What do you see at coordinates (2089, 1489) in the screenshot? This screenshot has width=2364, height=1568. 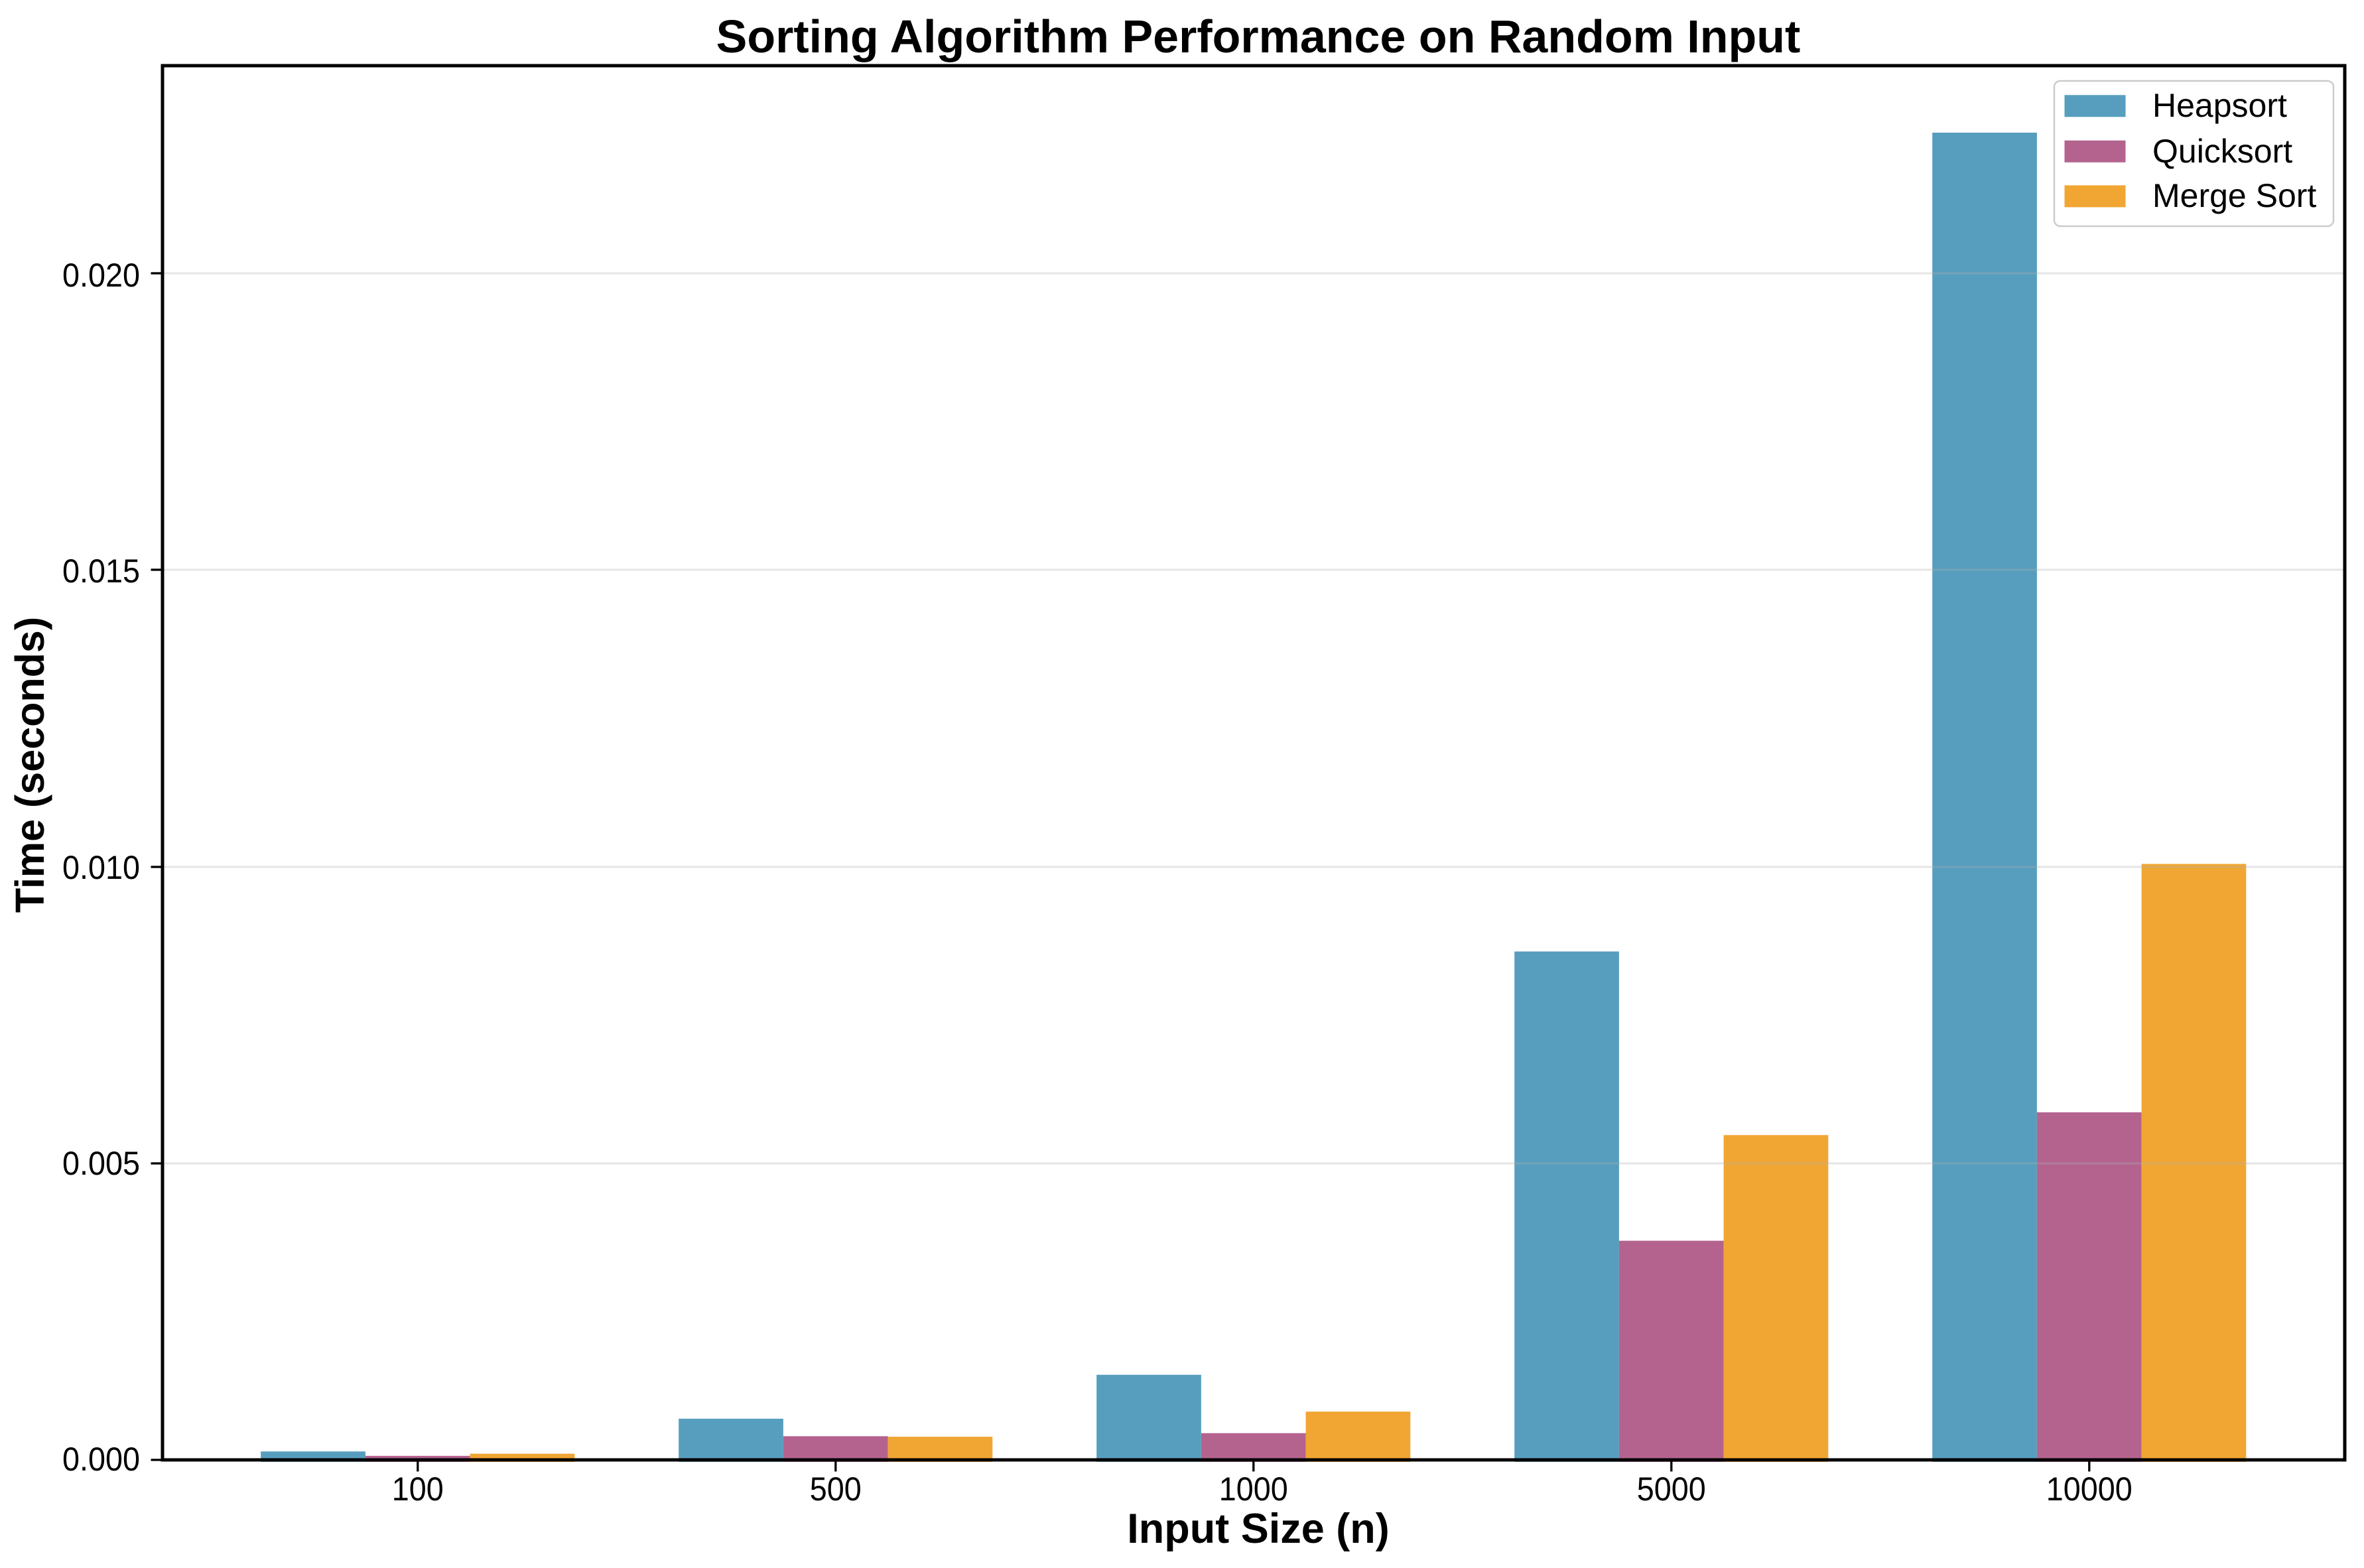 I see `svg-text: 10000` at bounding box center [2089, 1489].